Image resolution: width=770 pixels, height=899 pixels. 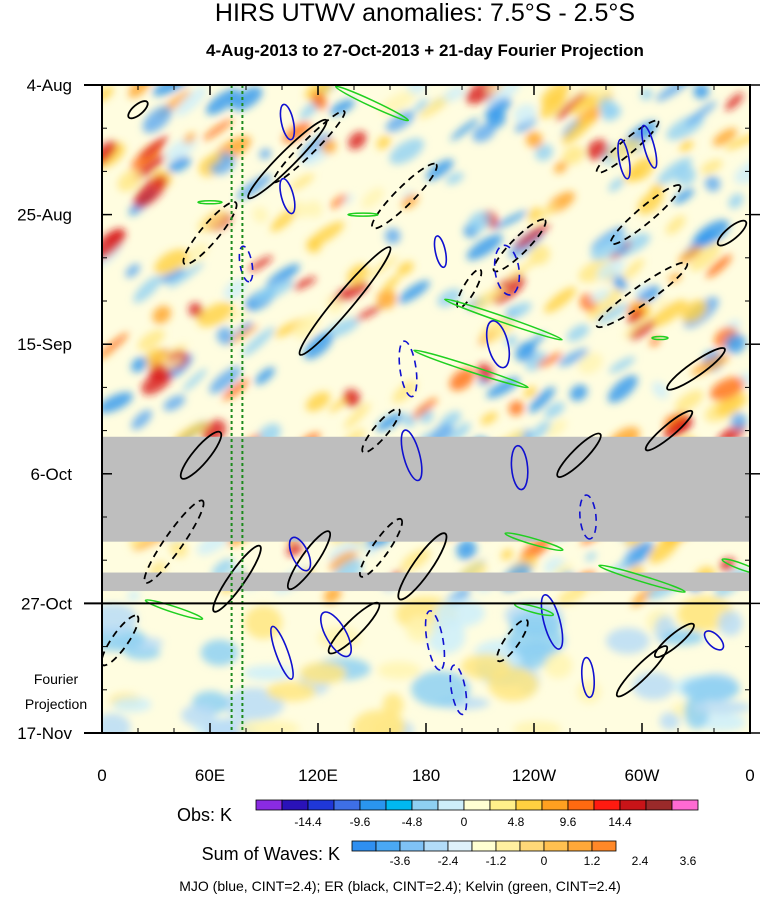 I want to click on missing-data-band, so click(x=426, y=582).